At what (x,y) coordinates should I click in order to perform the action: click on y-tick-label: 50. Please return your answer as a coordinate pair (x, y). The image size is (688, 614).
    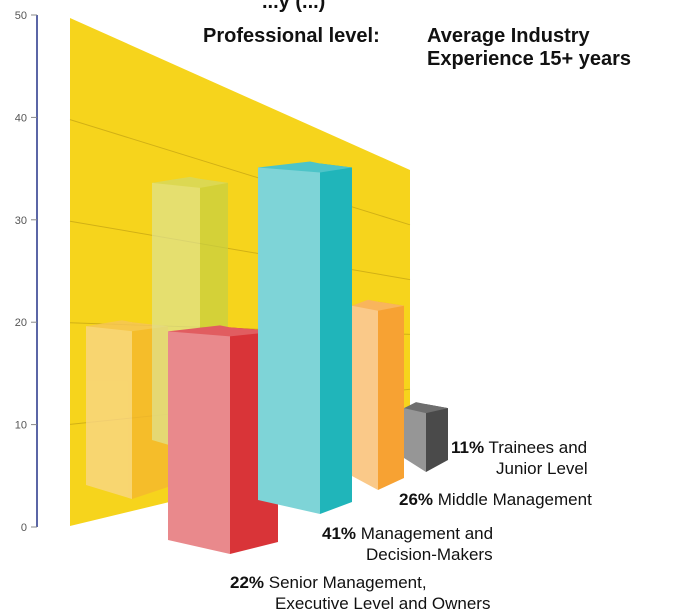
    Looking at the image, I should click on (21, 16).